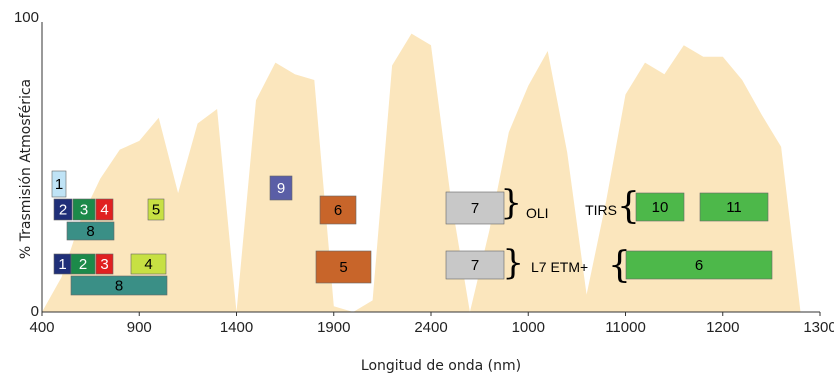  I want to click on band-label-9: 9, so click(281, 188).